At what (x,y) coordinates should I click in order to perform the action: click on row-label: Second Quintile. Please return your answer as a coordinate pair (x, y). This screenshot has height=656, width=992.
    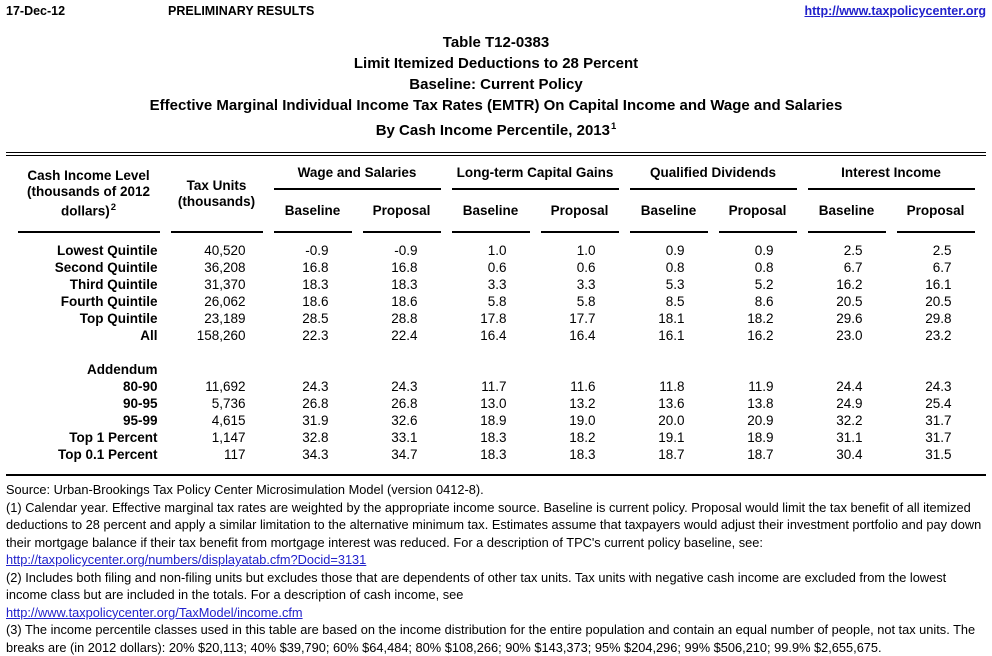
    Looking at the image, I should click on (106, 267).